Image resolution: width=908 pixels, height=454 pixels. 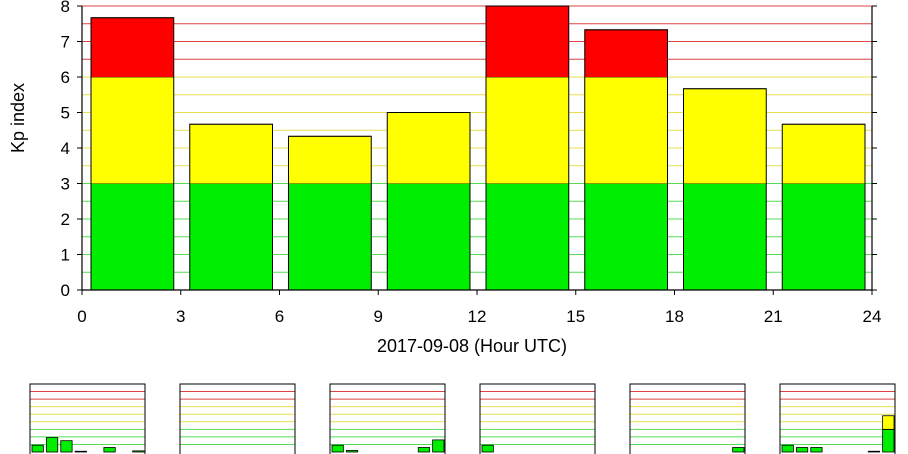 I want to click on x-tick-label: 9, so click(x=378, y=316).